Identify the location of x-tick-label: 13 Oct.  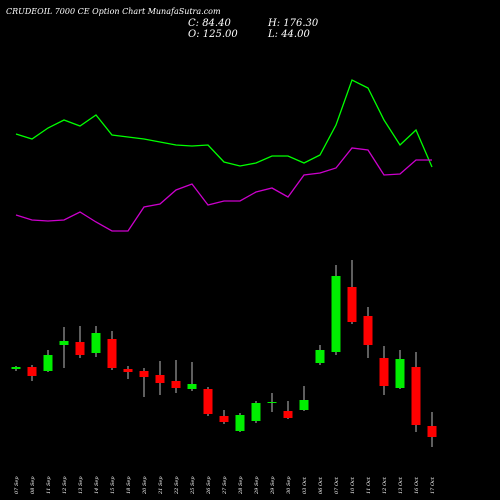
(401, 485).